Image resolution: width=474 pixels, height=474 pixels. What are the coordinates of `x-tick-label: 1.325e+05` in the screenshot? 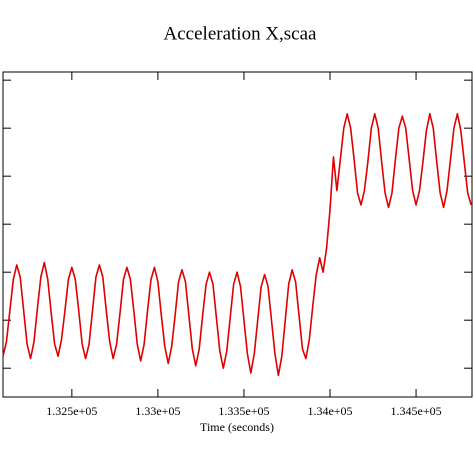 It's located at (71, 411).